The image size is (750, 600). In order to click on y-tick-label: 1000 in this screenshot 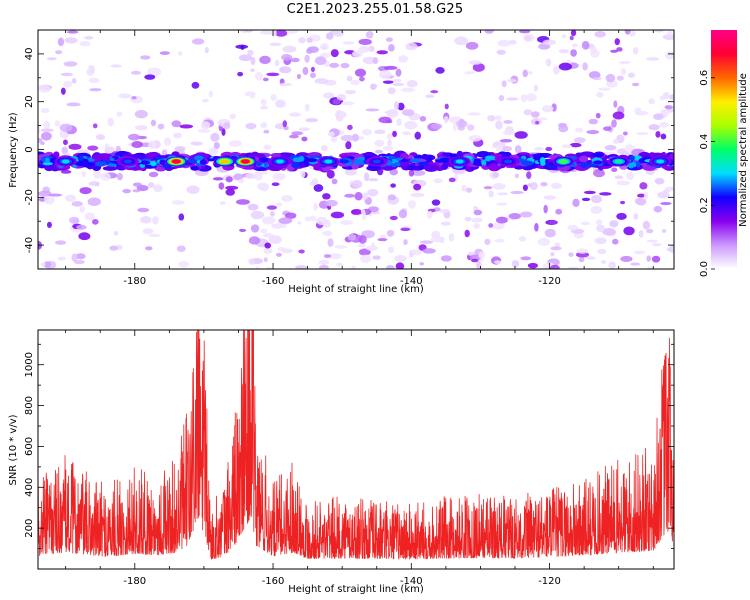, I will do `click(29, 364)`.